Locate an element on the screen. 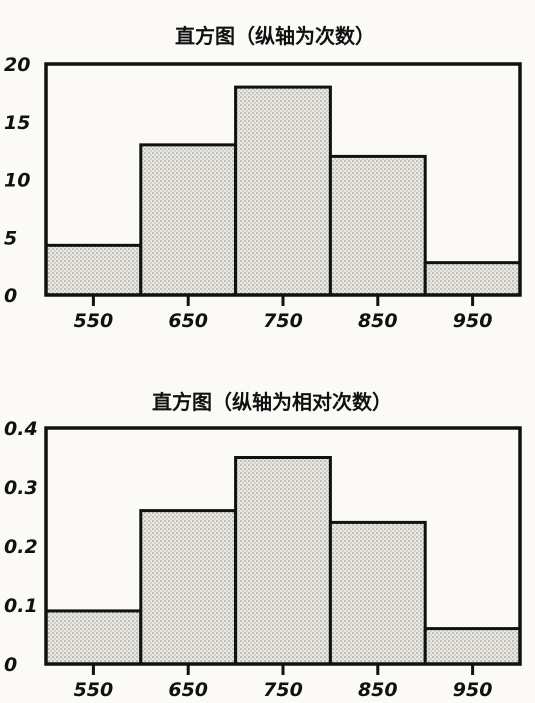 The height and width of the screenshot is (703, 535). chart-title-bottom: 直方图（纵轴为相对次数） is located at coordinates (272, 402).